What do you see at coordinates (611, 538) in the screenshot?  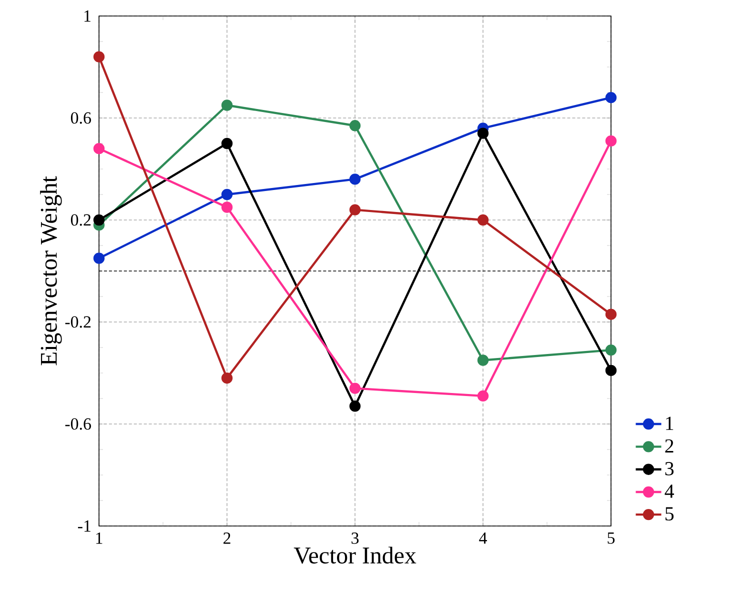 I see `x-tick-label: 5` at bounding box center [611, 538].